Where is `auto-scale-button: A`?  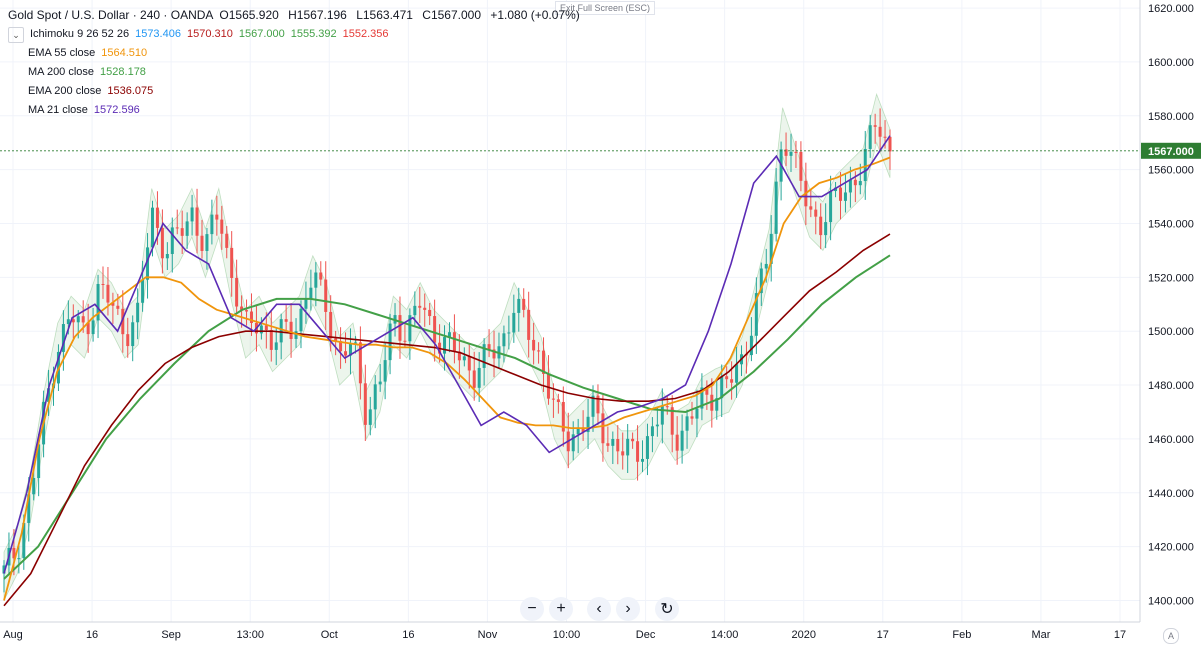
auto-scale-button: A is located at coordinates (1171, 636).